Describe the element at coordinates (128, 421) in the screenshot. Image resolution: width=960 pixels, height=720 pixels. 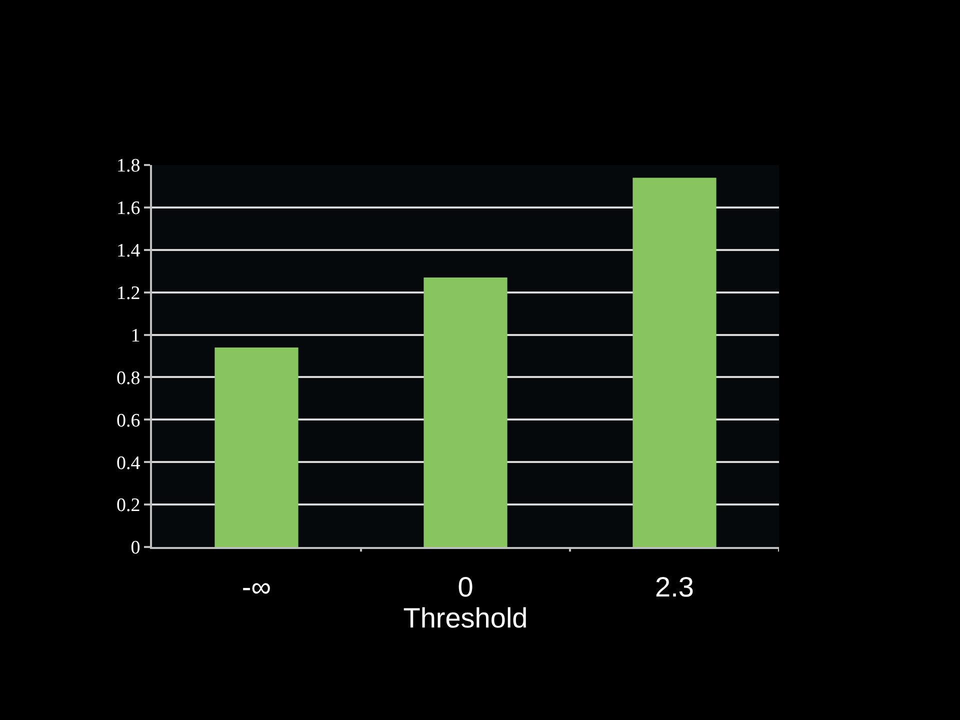
I see `y-tick-label: 0.6` at that location.